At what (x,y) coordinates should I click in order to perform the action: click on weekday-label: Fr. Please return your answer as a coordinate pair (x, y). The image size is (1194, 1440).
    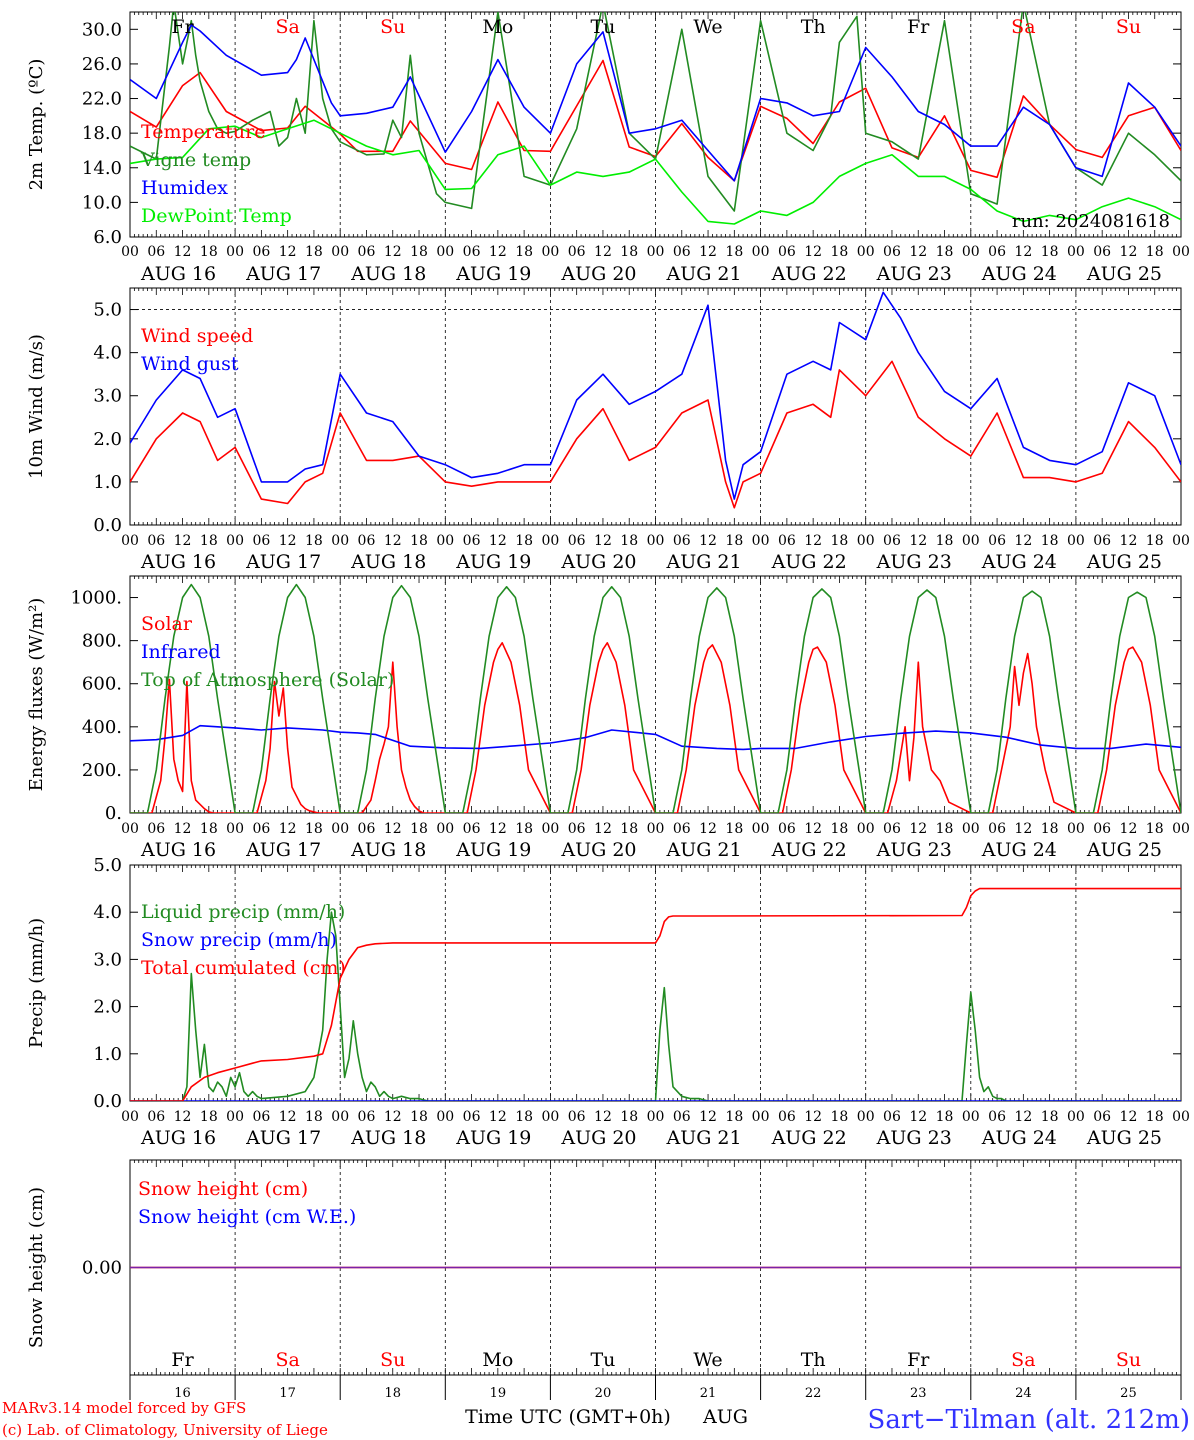
    Looking at the image, I should click on (182, 1360).